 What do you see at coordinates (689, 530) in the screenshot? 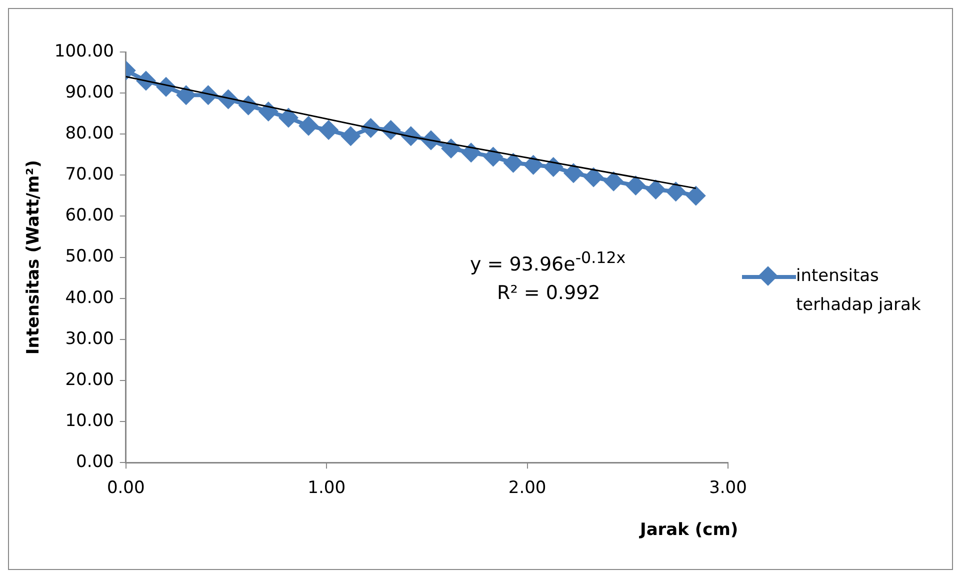
I see `x-axis-title: Jarak (cm)` at bounding box center [689, 530].